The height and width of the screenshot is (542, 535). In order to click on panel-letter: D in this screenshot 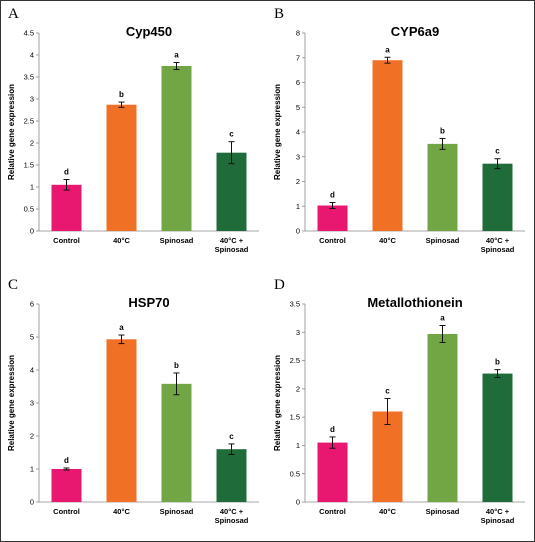, I will do `click(279, 285)`.